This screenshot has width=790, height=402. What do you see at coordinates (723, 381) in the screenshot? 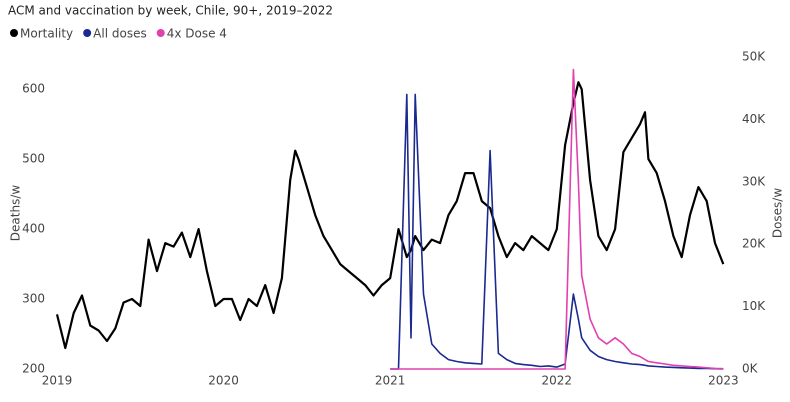
I see `x-tick-label: 2023` at bounding box center [723, 381].